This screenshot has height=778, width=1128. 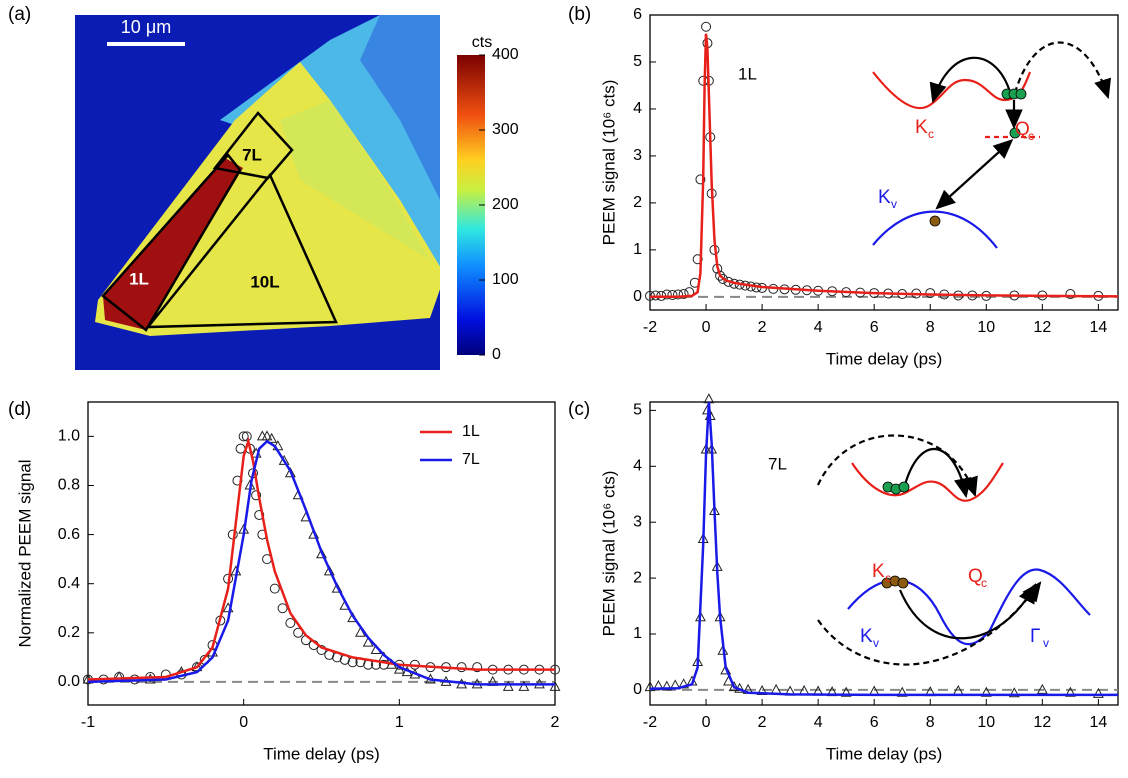 What do you see at coordinates (986, 327) in the screenshot?
I see `x-tick-label: 10` at bounding box center [986, 327].